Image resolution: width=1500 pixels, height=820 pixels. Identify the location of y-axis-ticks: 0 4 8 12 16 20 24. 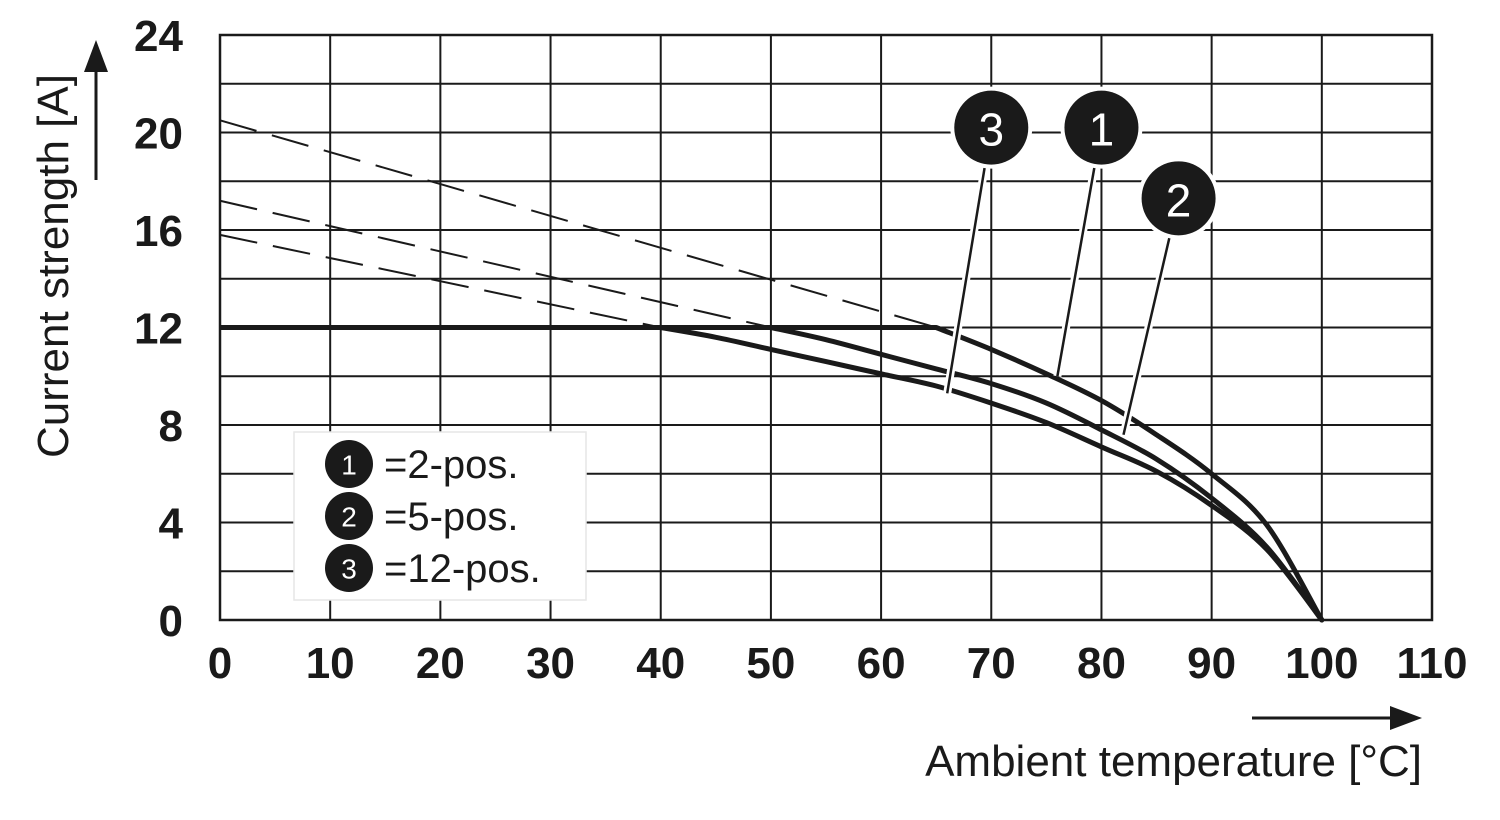
(158, 329).